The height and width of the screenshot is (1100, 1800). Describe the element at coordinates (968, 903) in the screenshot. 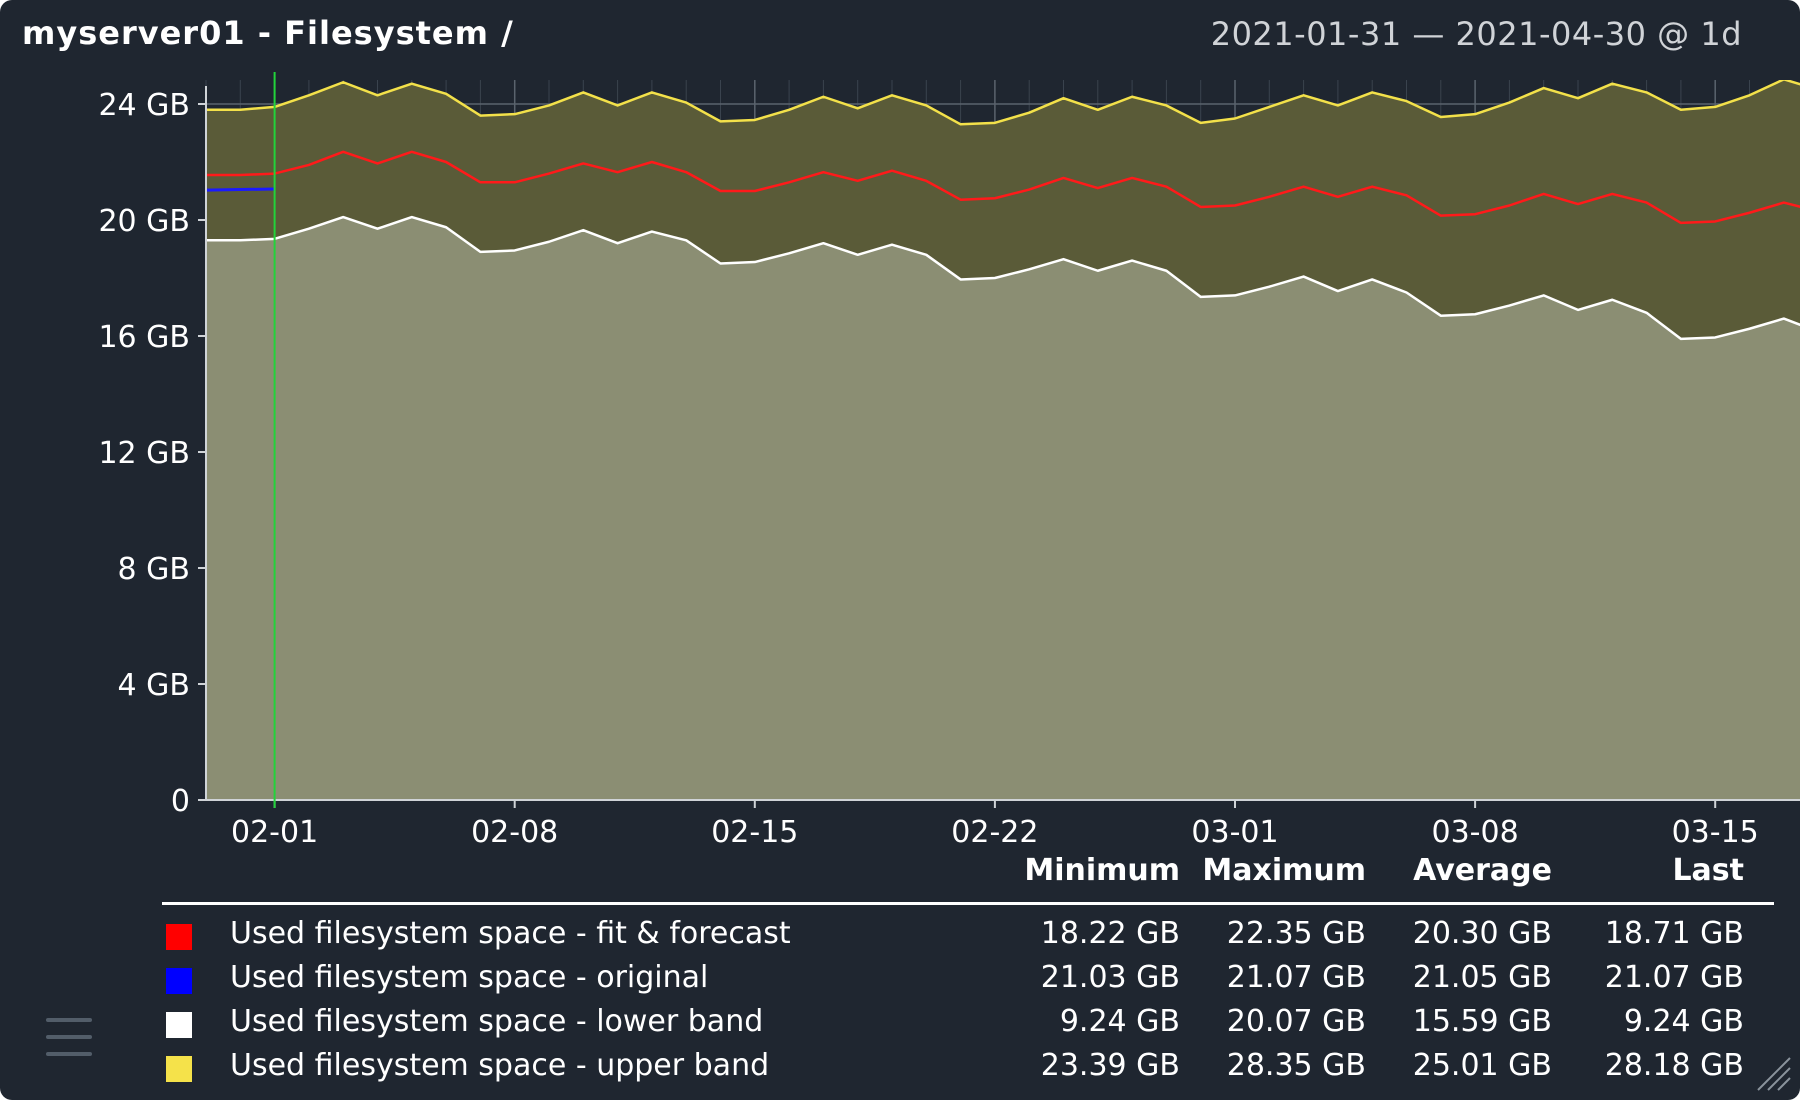

I see `legend-divider` at that location.